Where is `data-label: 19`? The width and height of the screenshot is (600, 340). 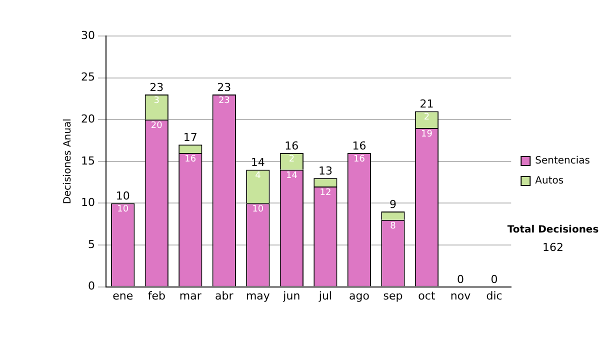
data-label: 19 is located at coordinates (427, 134).